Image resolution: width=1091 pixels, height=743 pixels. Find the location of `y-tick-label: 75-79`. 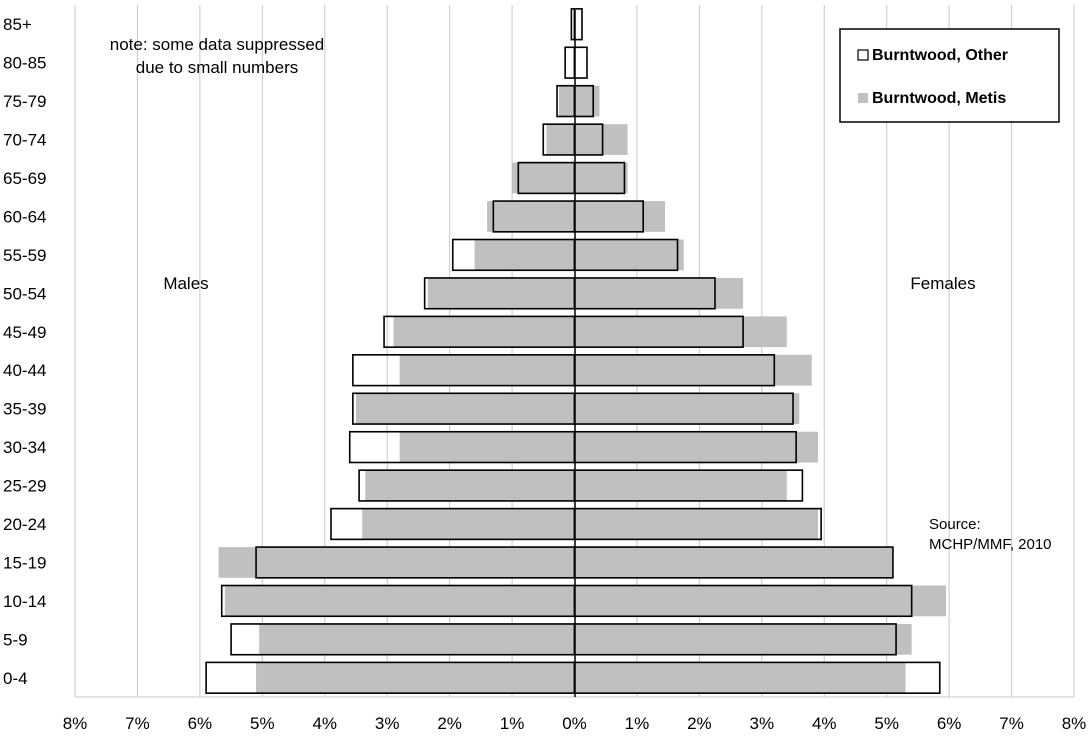

y-tick-label: 75-79 is located at coordinates (24, 101).